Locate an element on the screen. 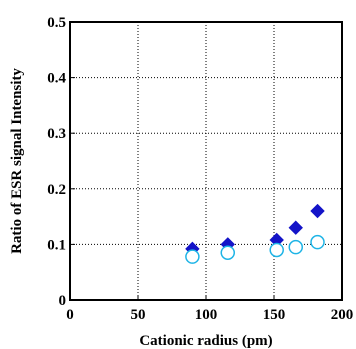  x-tick-label: 0 is located at coordinates (70, 315).